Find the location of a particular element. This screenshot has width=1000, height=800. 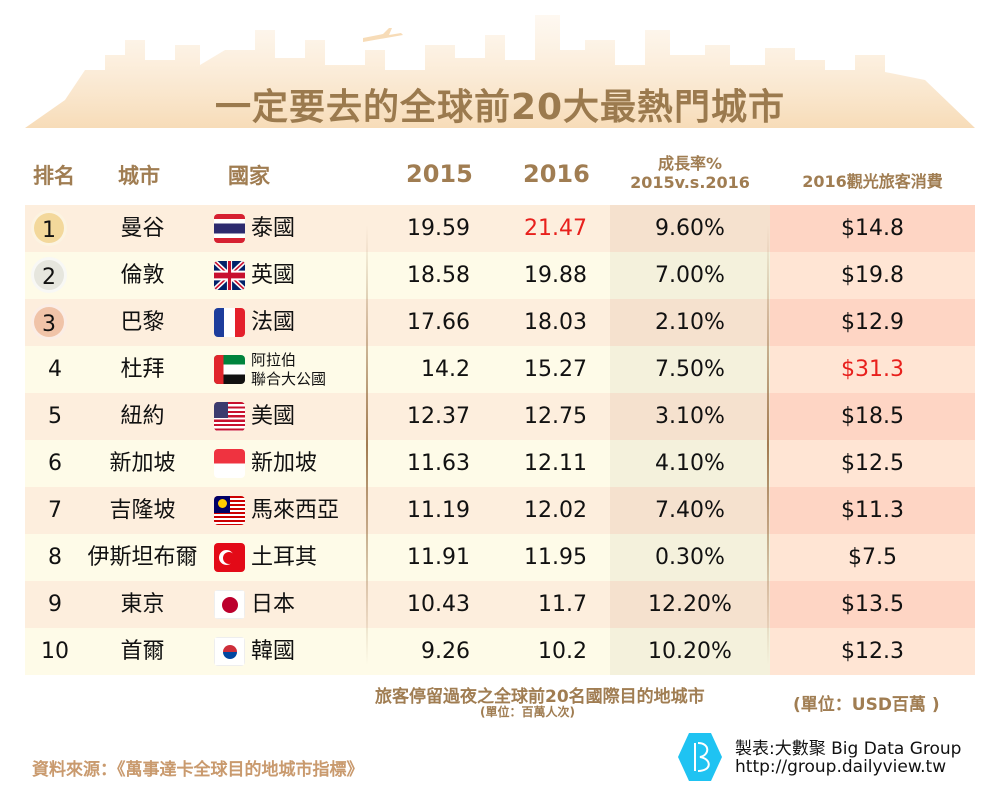

country: 阿拉伯 聯合大公國 is located at coordinates (288, 370).